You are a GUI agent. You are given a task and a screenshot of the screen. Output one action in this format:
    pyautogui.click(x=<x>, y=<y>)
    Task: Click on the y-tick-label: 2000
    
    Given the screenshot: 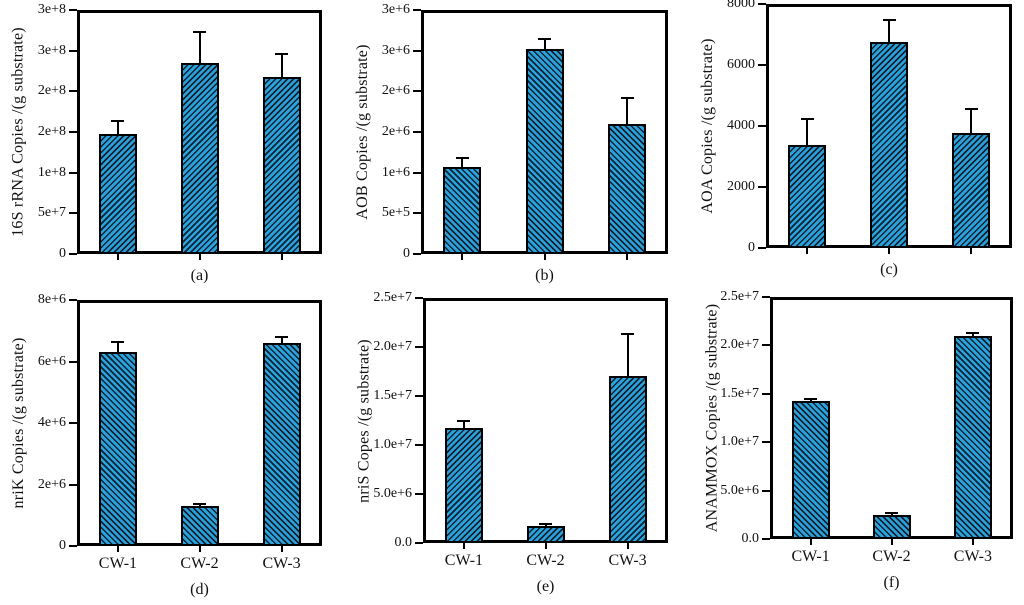 What is the action you would take?
    pyautogui.click(x=741, y=186)
    